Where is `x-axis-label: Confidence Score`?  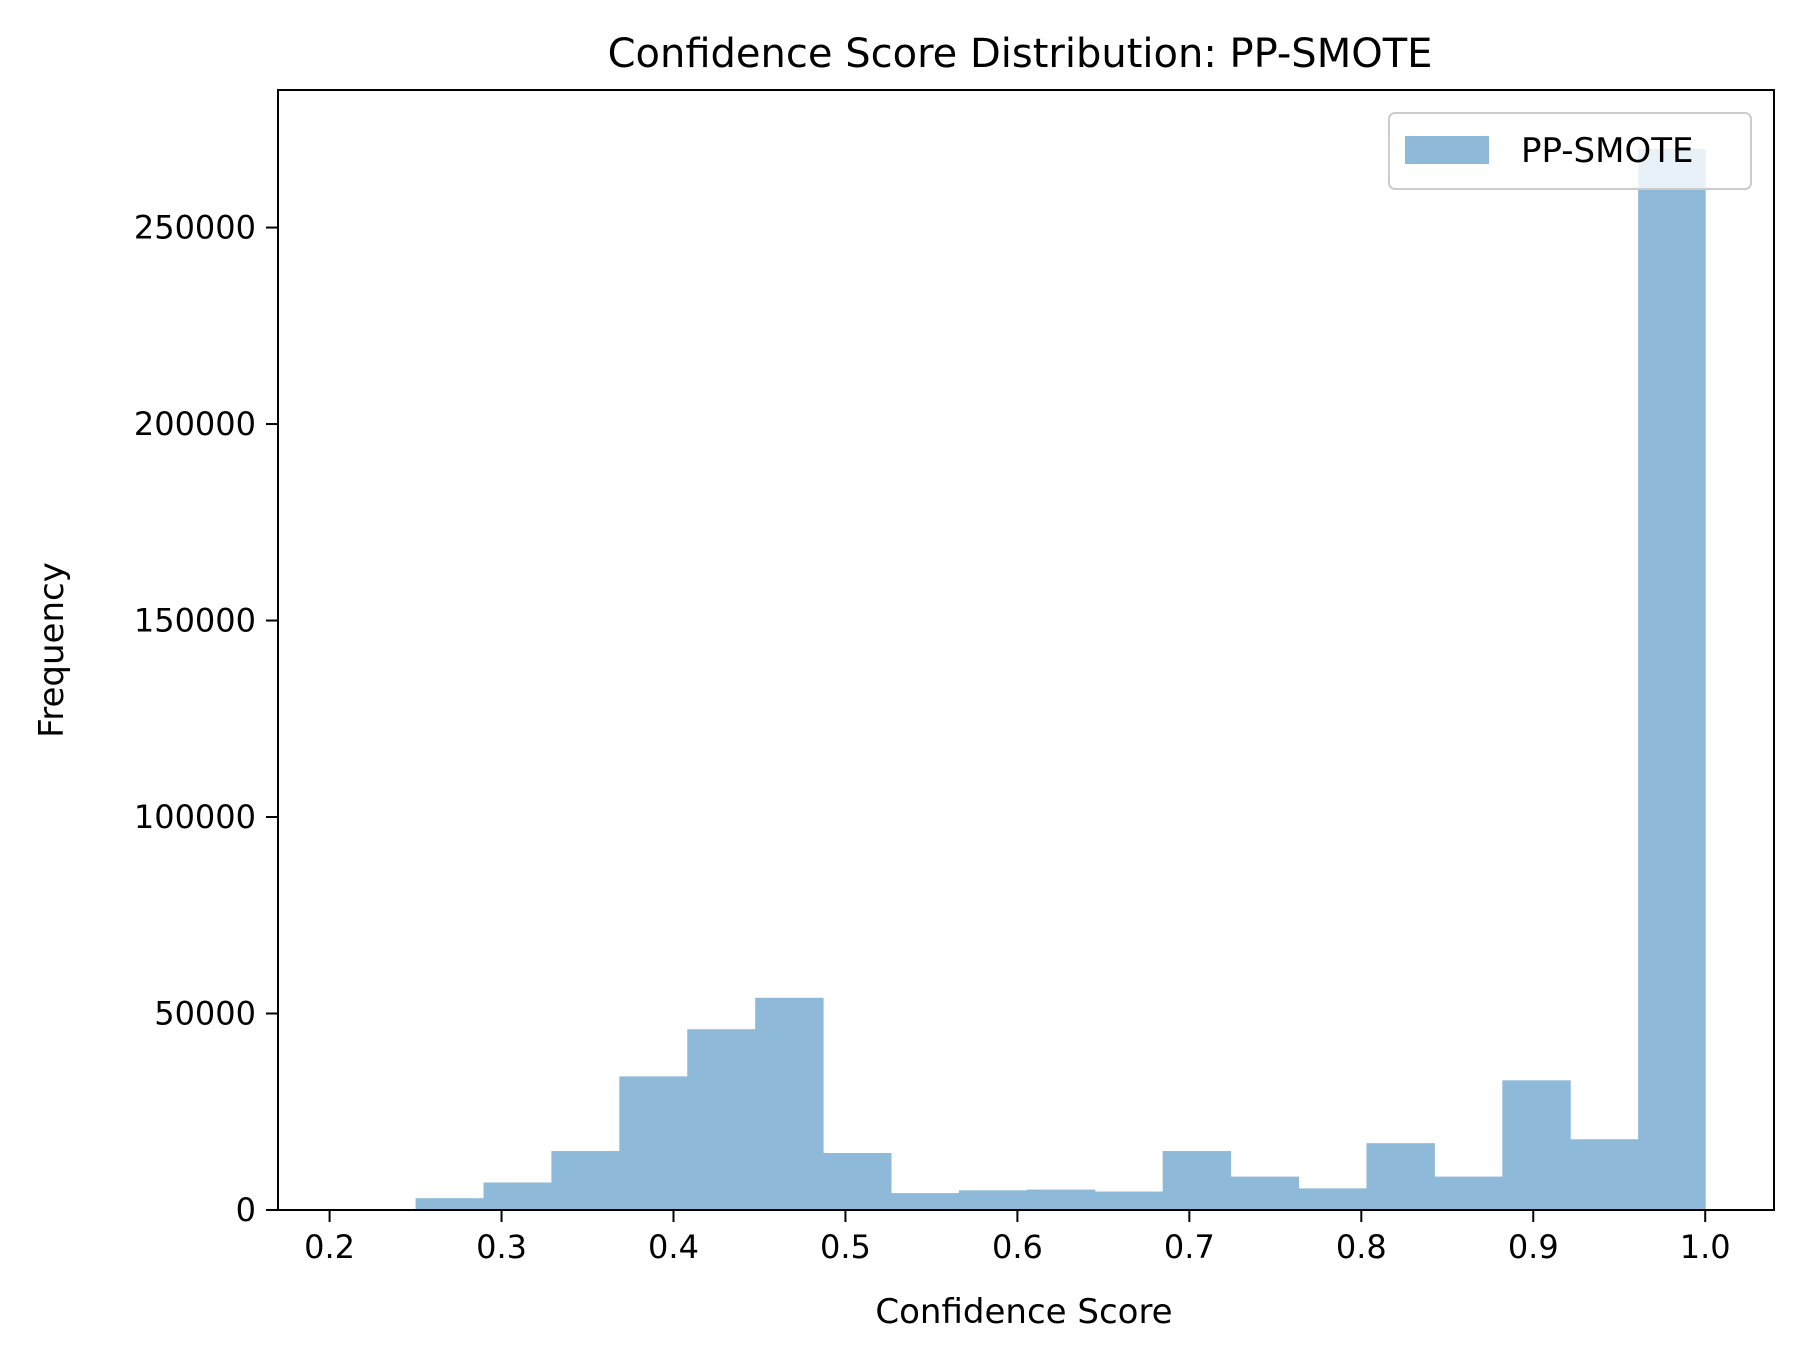
x-axis-label: Confidence Score is located at coordinates (1023, 1312).